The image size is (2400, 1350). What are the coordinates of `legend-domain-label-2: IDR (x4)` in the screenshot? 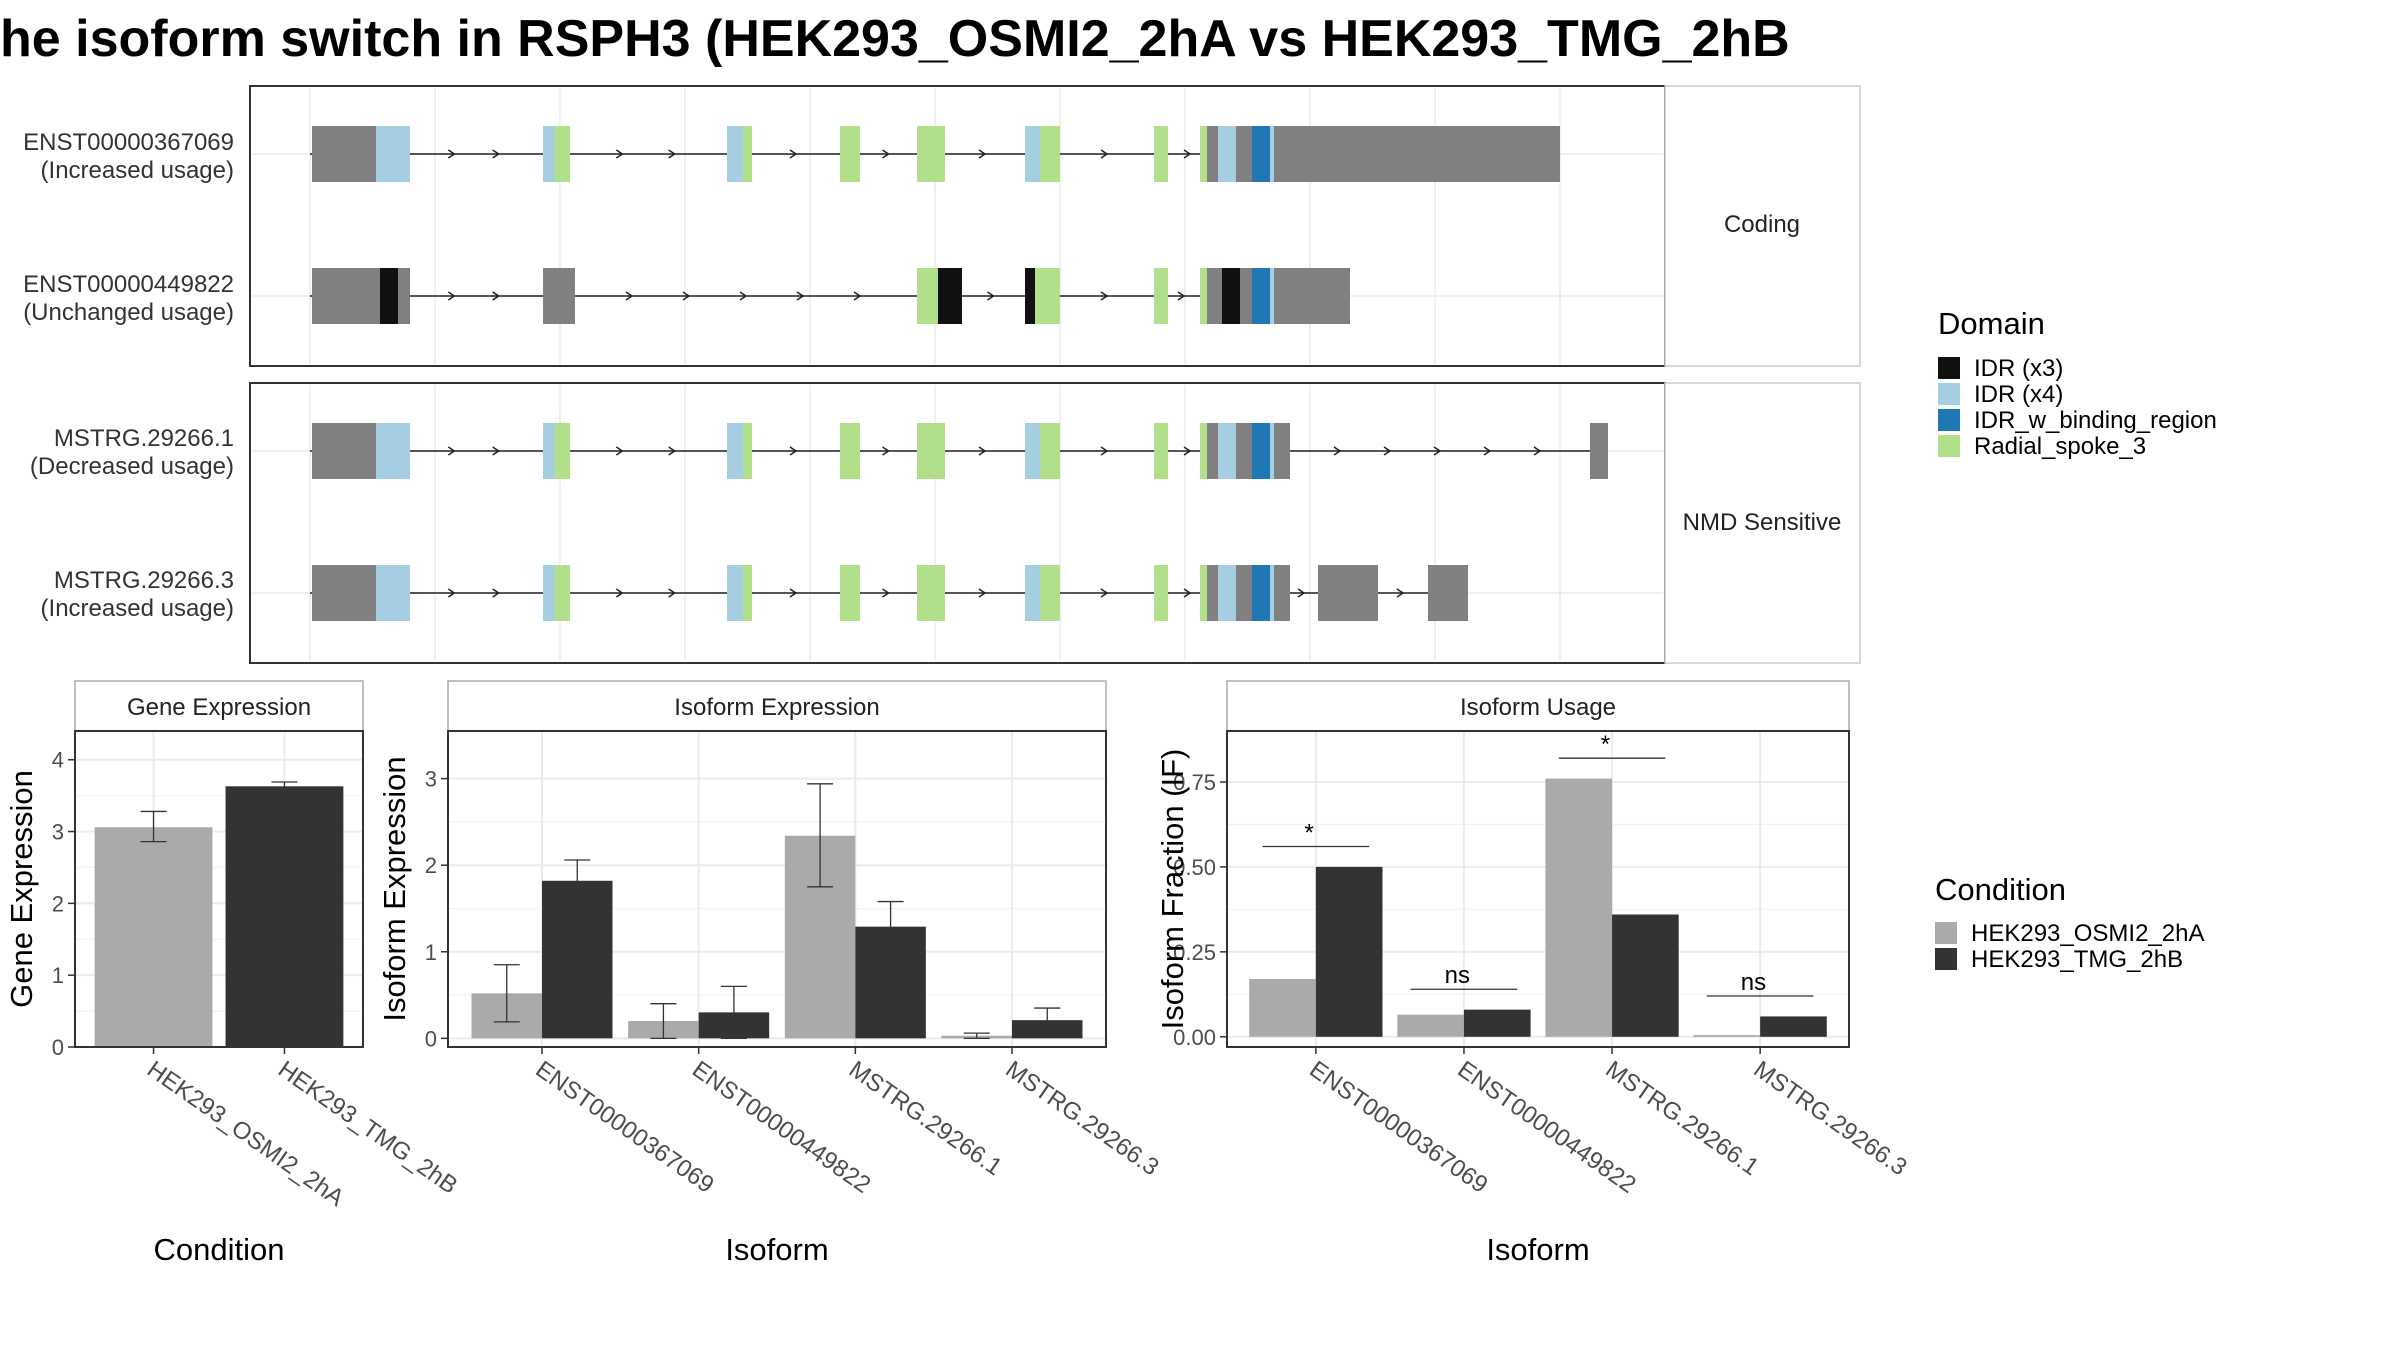 It's located at (2018, 394).